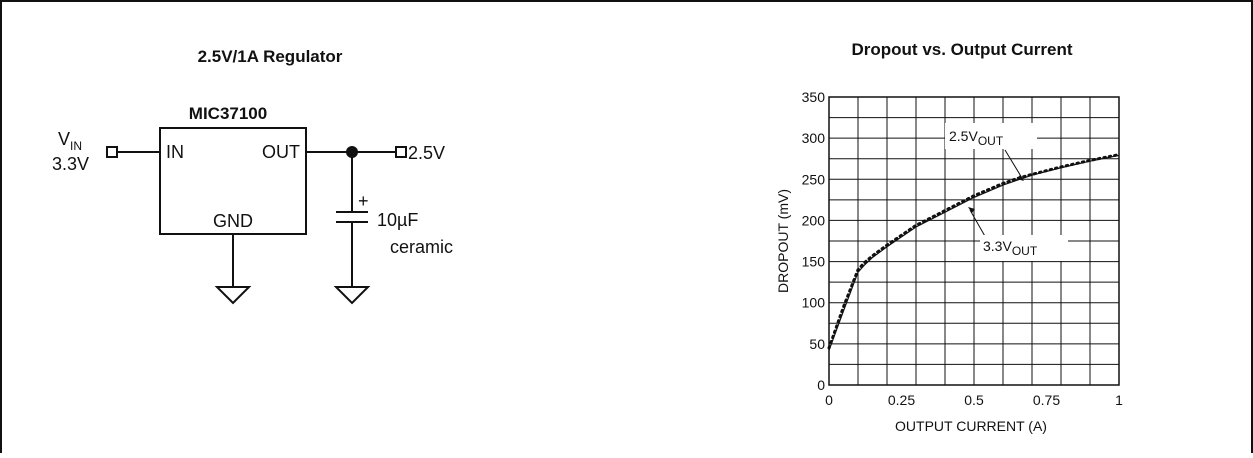  I want to click on vin-value: 3.3V, so click(70, 164).